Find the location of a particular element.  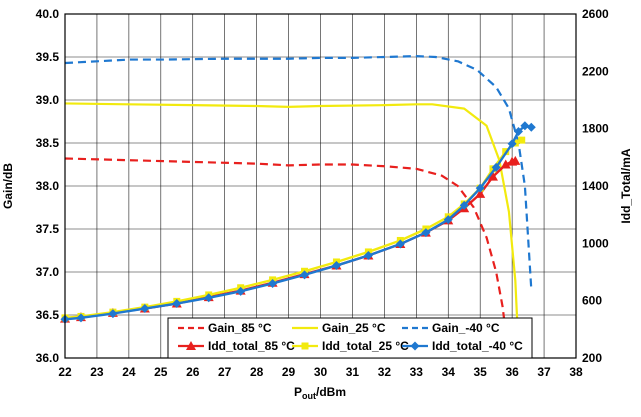

legend-item: Gain_85 °C is located at coordinates (225, 328).